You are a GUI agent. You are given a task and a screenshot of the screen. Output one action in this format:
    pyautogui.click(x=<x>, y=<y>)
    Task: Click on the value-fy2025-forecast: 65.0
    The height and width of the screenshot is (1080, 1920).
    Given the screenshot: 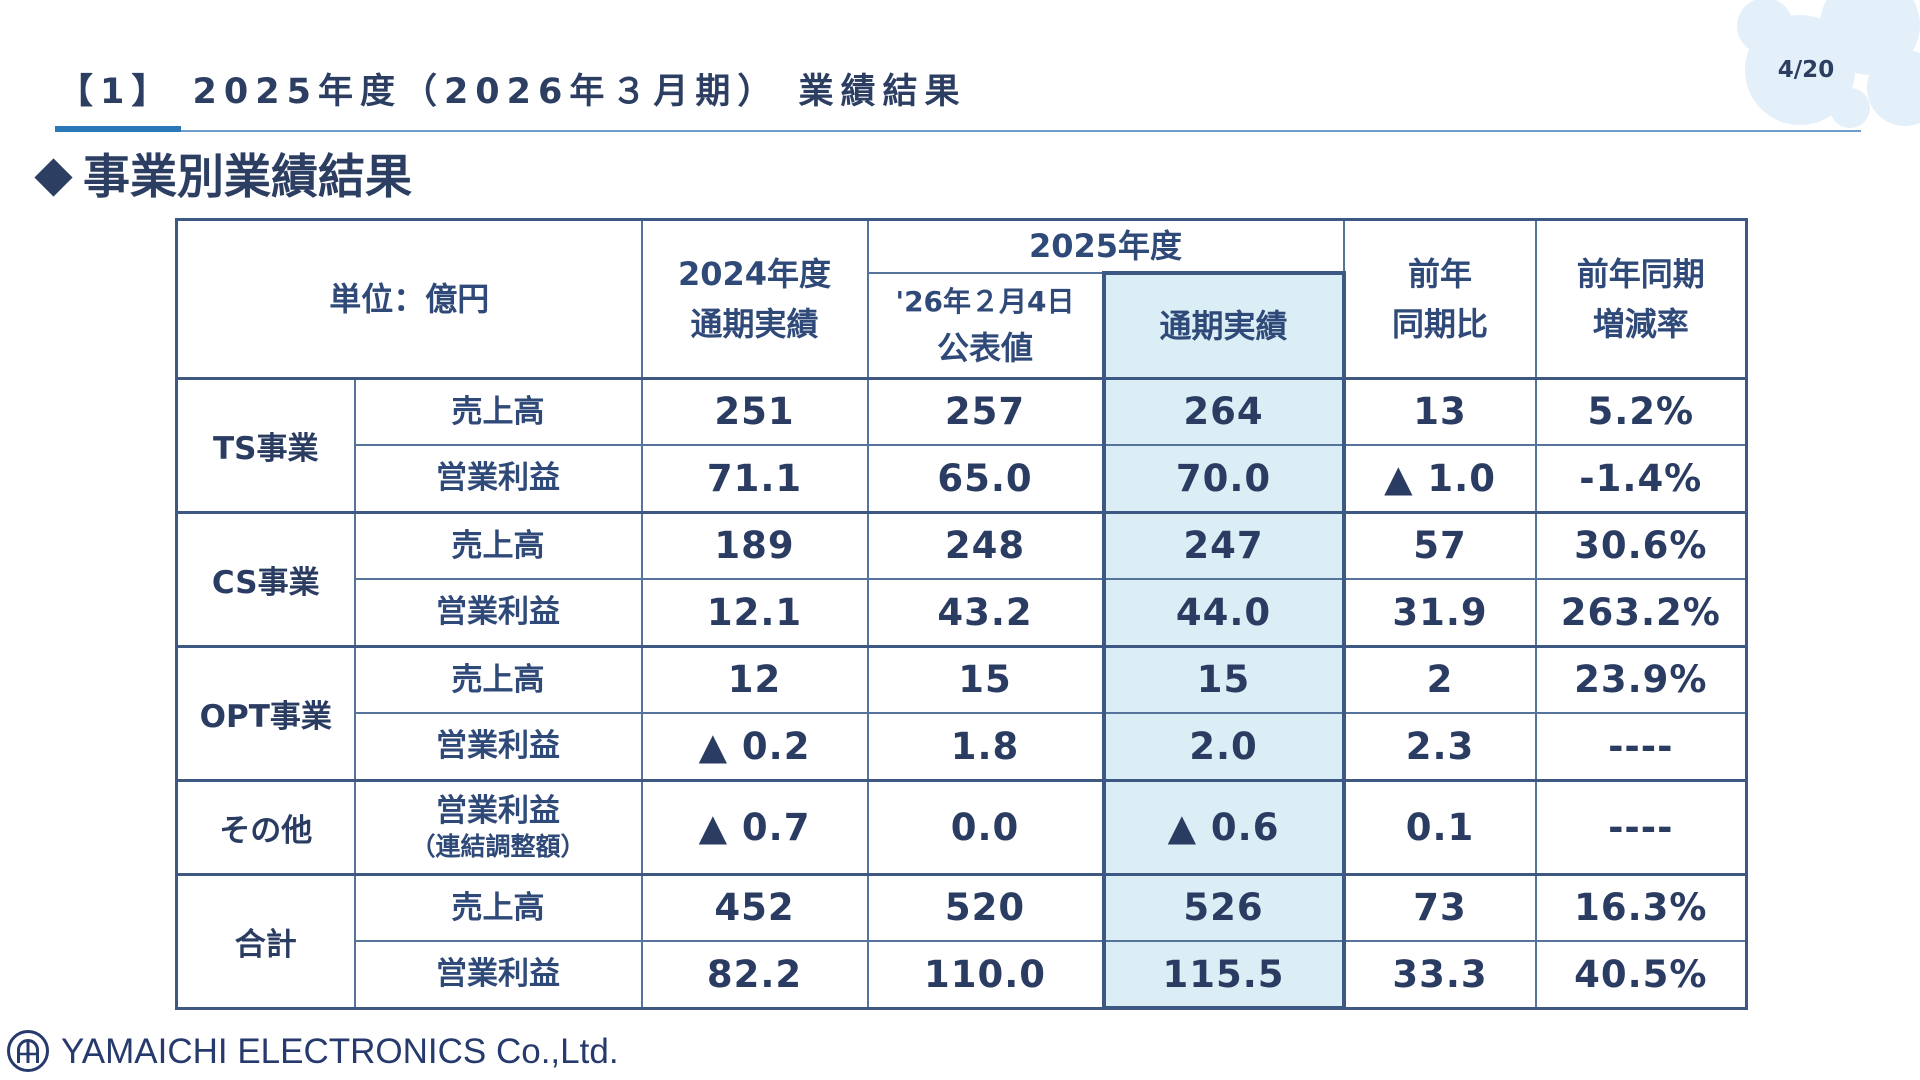 What is the action you would take?
    pyautogui.click(x=985, y=478)
    